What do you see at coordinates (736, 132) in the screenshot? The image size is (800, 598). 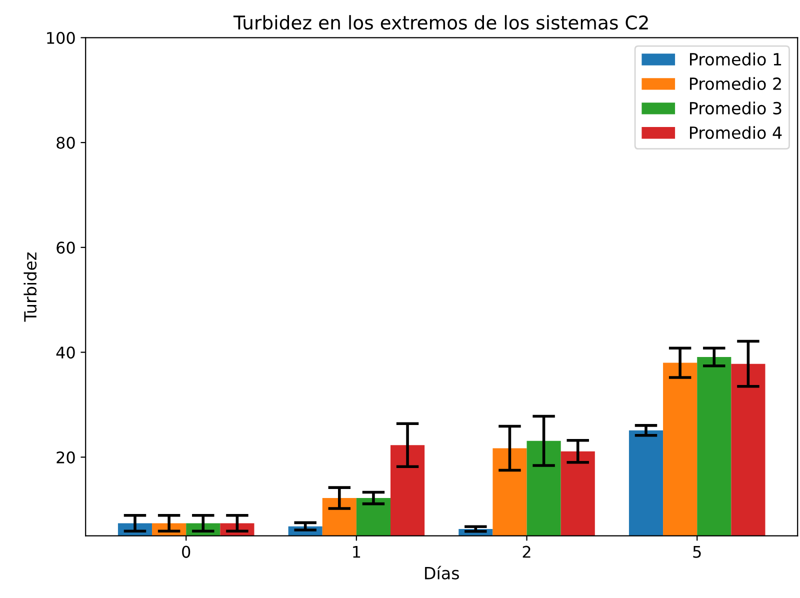 I see `legend-label: Promedio 4` at bounding box center [736, 132].